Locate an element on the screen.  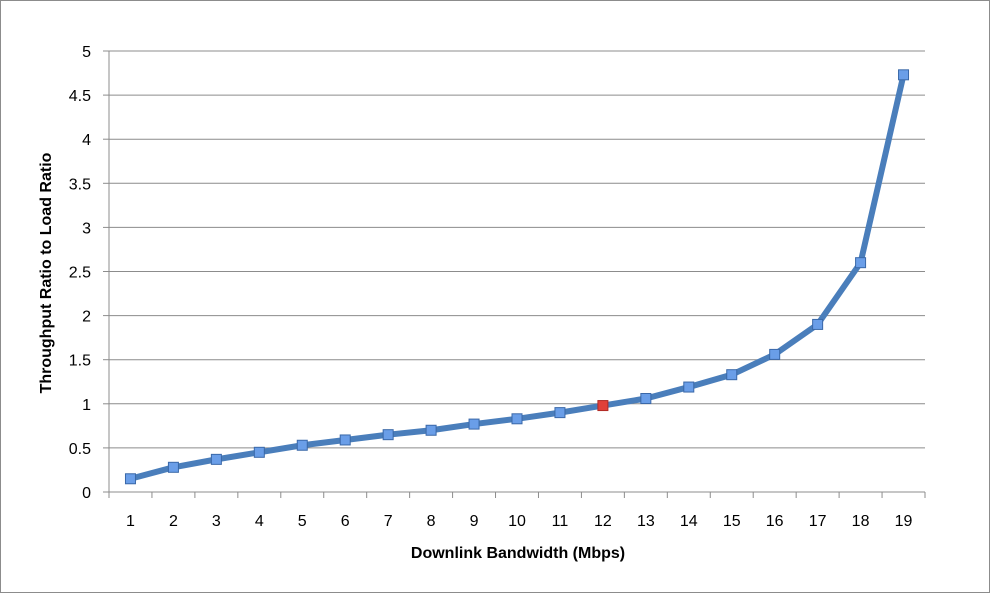
y-tick-label: 2.5 is located at coordinates (80, 273).